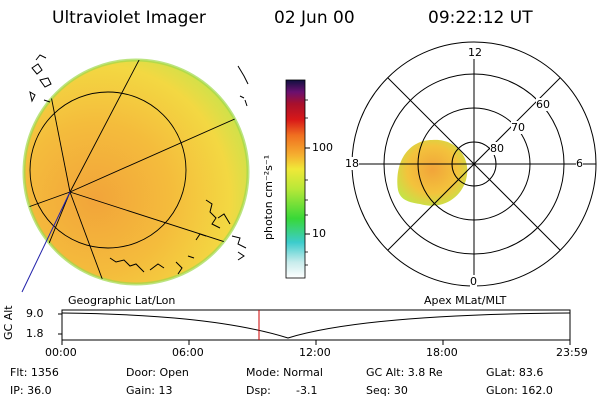  I want to click on dsp-label: Dsp:, so click(258, 390).